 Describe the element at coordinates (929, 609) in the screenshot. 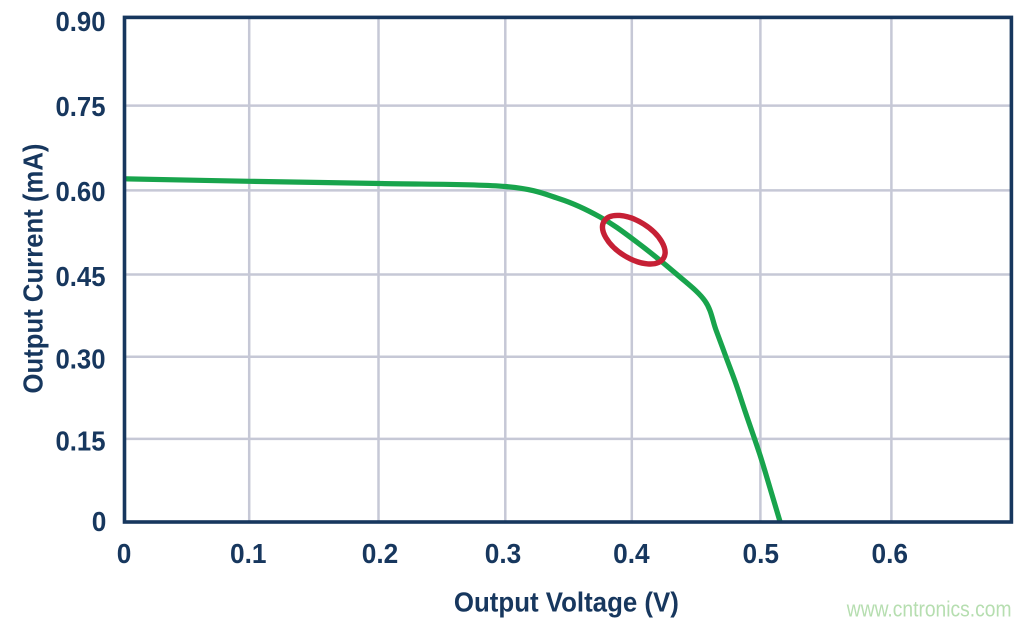

I see `svg-text: www.cntronics.com` at that location.